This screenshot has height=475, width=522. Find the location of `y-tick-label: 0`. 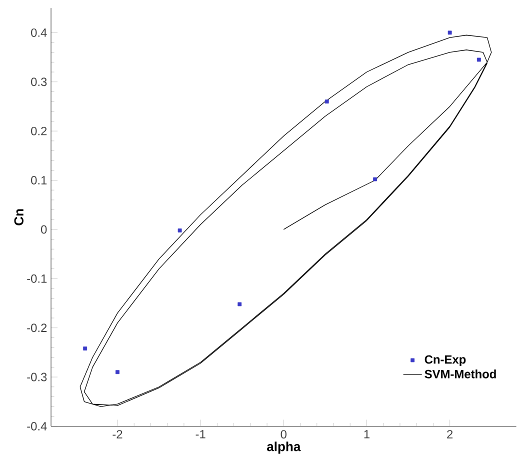

y-tick-label: 0 is located at coordinates (44, 229).